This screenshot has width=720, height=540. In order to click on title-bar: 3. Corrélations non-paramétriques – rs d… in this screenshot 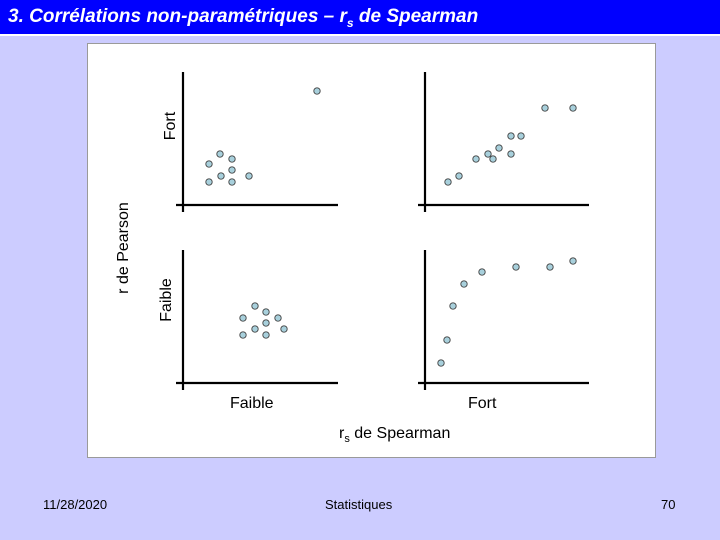, I will do `click(360, 18)`.